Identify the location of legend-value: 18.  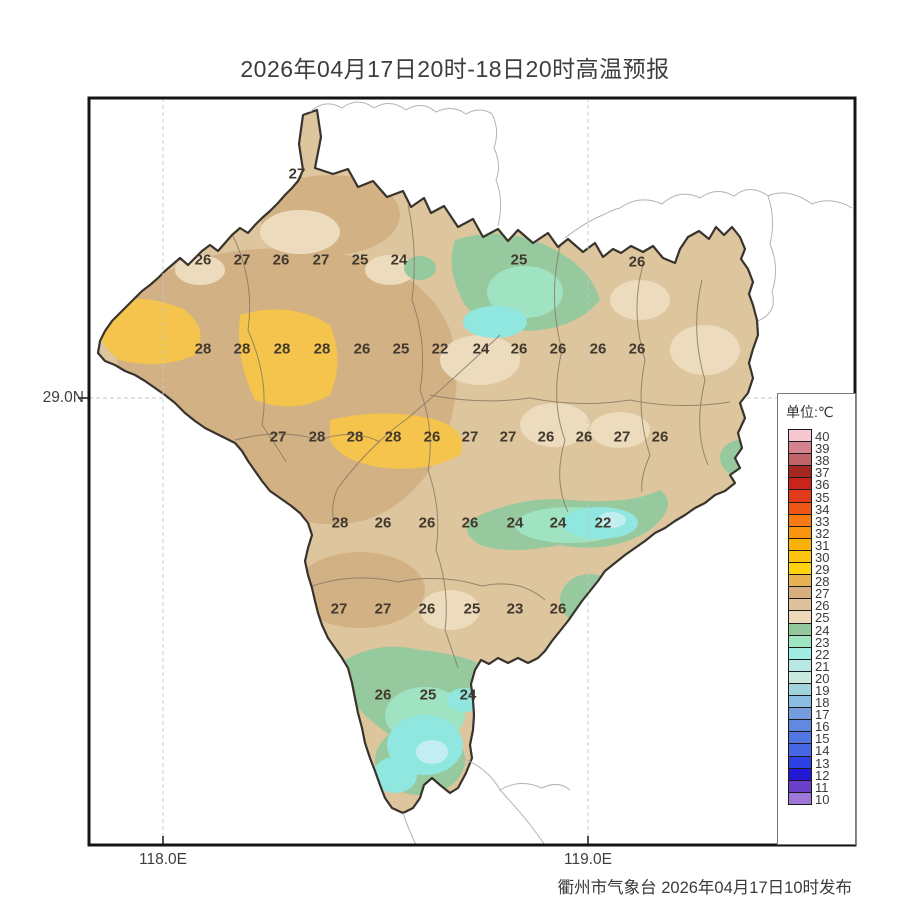
(822, 703).